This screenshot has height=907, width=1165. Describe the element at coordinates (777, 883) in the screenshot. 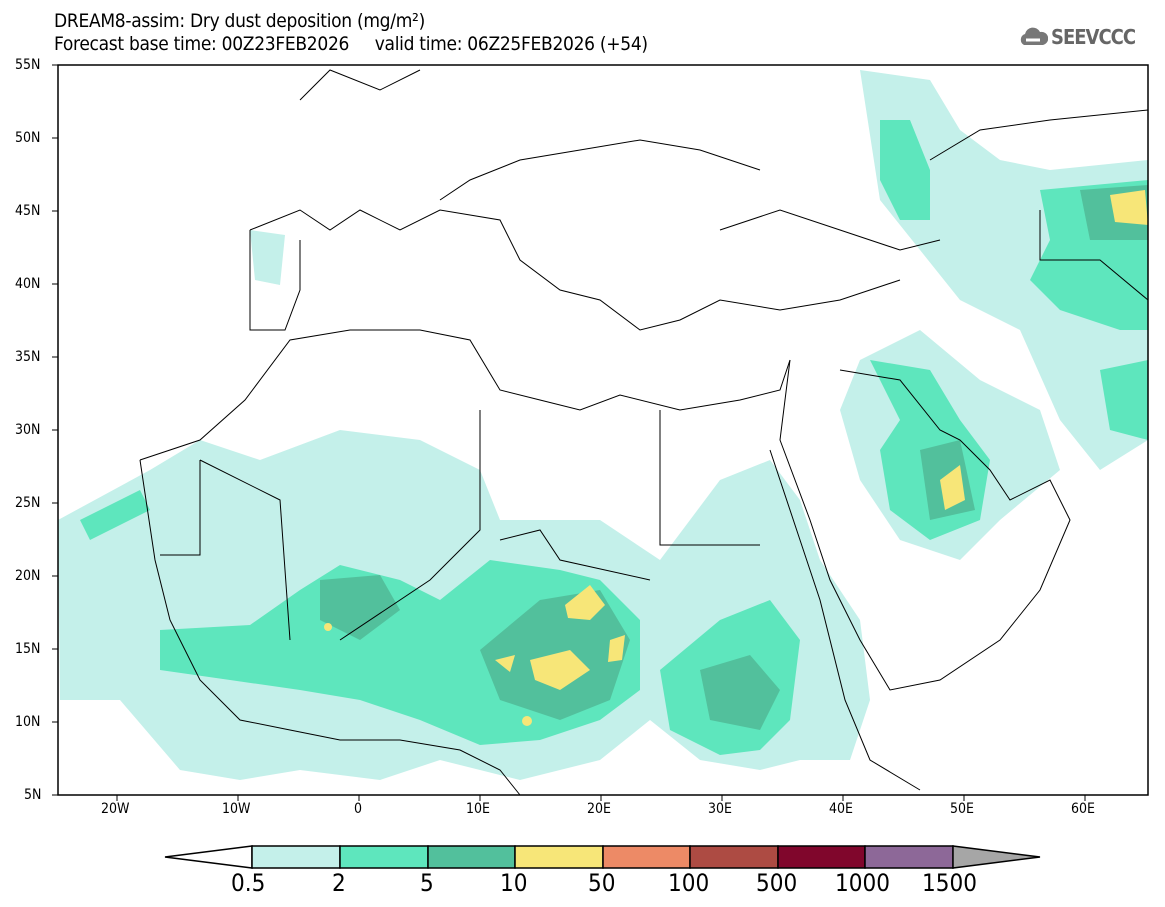

I see `colorbar-label: 500` at that location.